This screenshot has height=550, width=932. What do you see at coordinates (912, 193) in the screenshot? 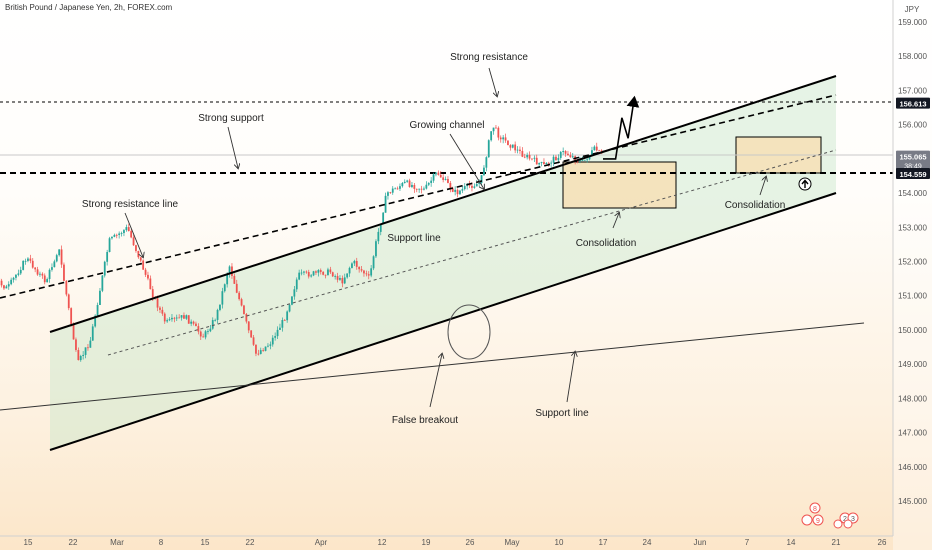
I see `y-tick-label: 154.000` at bounding box center [912, 193].